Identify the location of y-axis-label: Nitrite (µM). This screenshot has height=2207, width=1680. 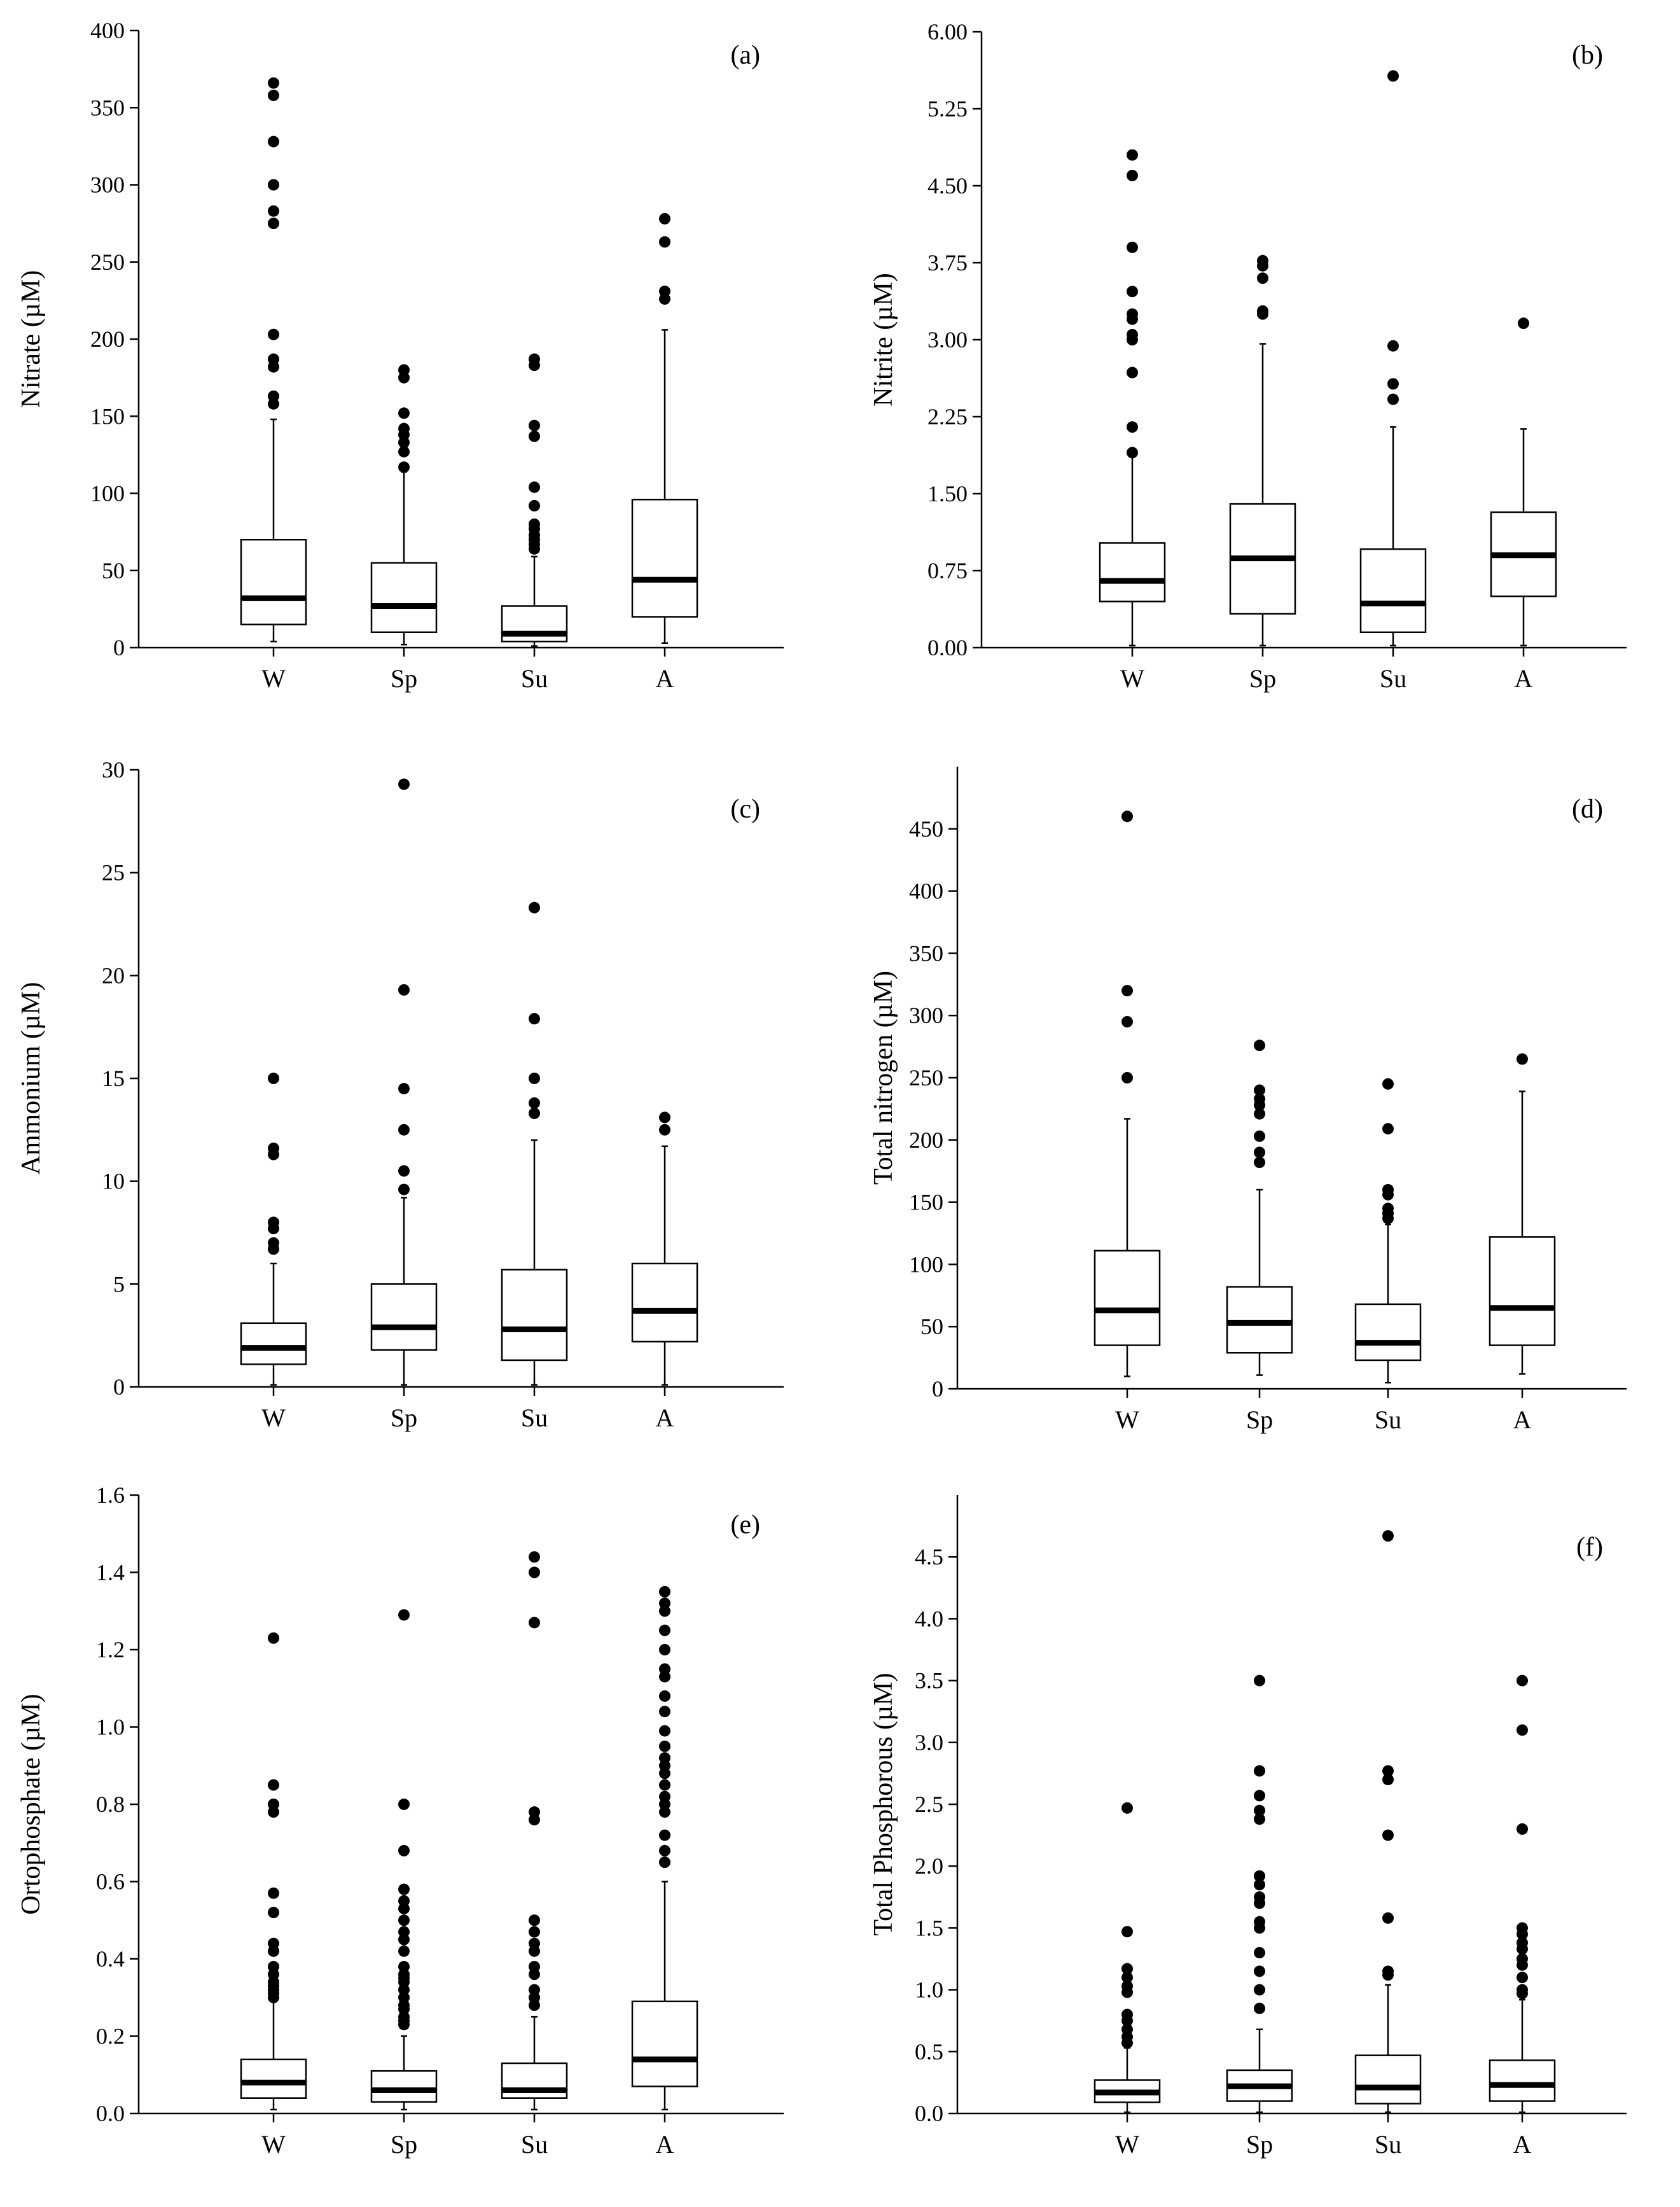
(883, 340).